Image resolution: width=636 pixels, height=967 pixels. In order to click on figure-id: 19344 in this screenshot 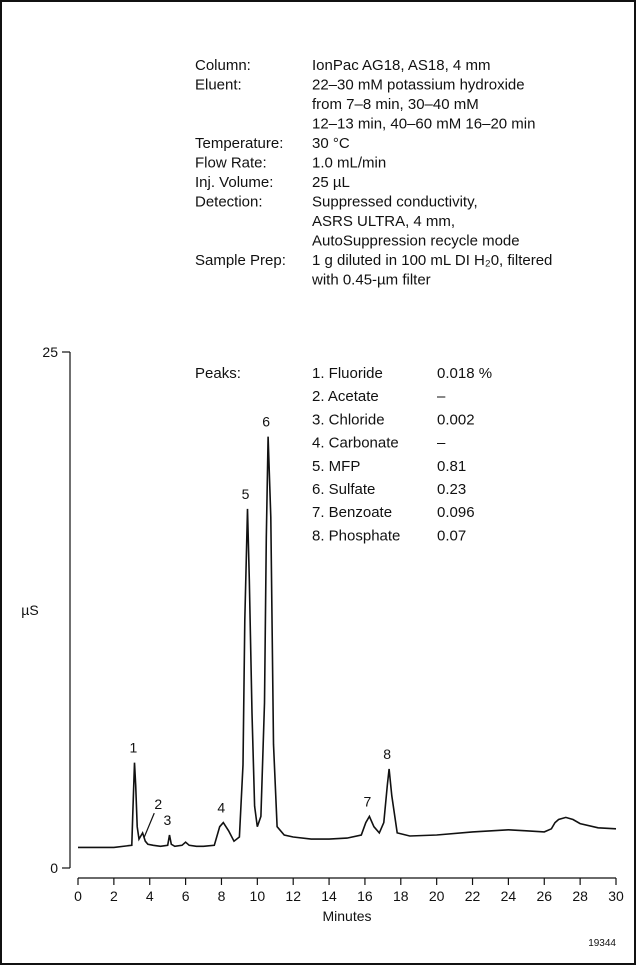, I will do `click(602, 943)`.